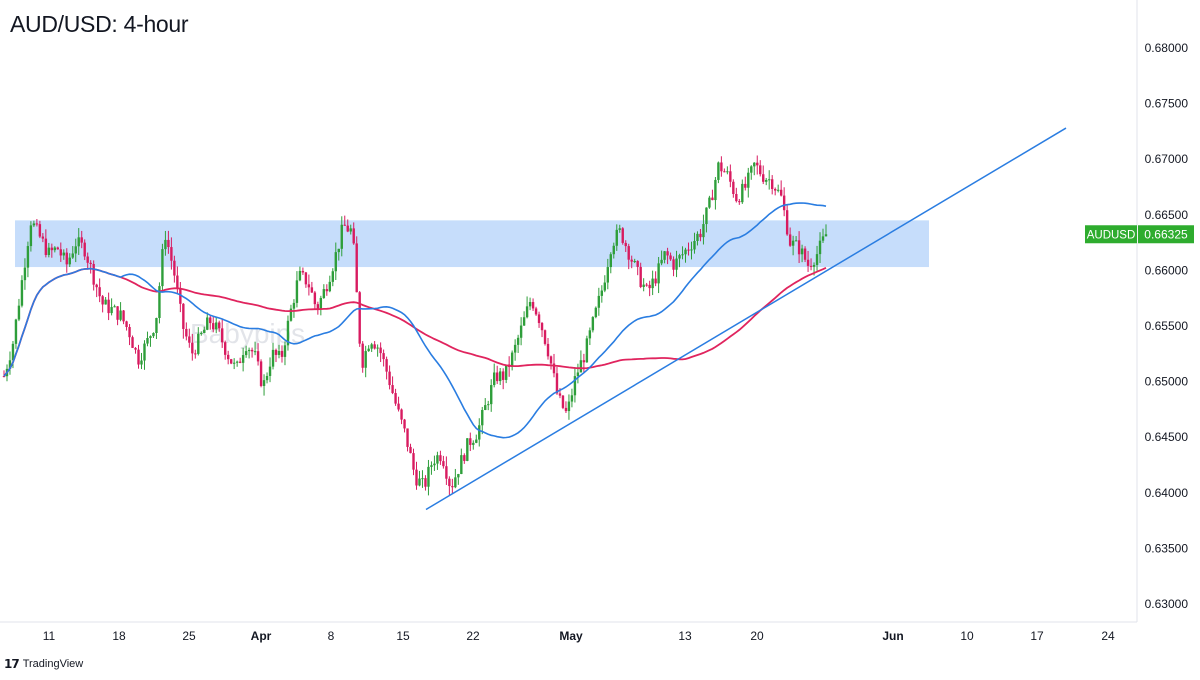  What do you see at coordinates (99, 24) in the screenshot?
I see `chart-title: AUD/USD: 4-hour` at bounding box center [99, 24].